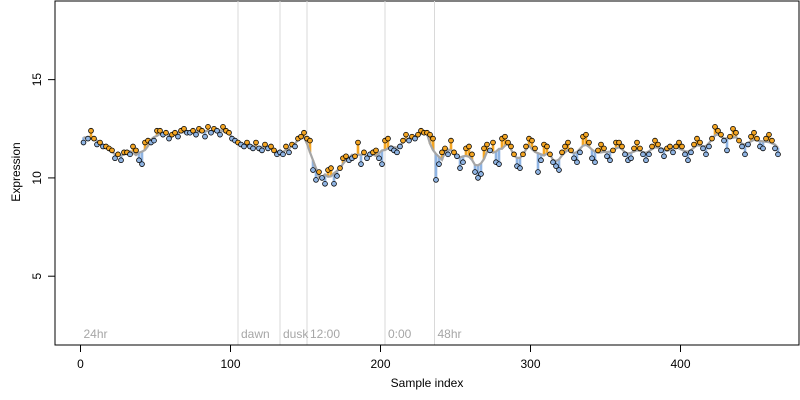 This screenshot has height=400, width=800. What do you see at coordinates (325, 334) in the screenshot?
I see `phase-label: 12:00` at bounding box center [325, 334].